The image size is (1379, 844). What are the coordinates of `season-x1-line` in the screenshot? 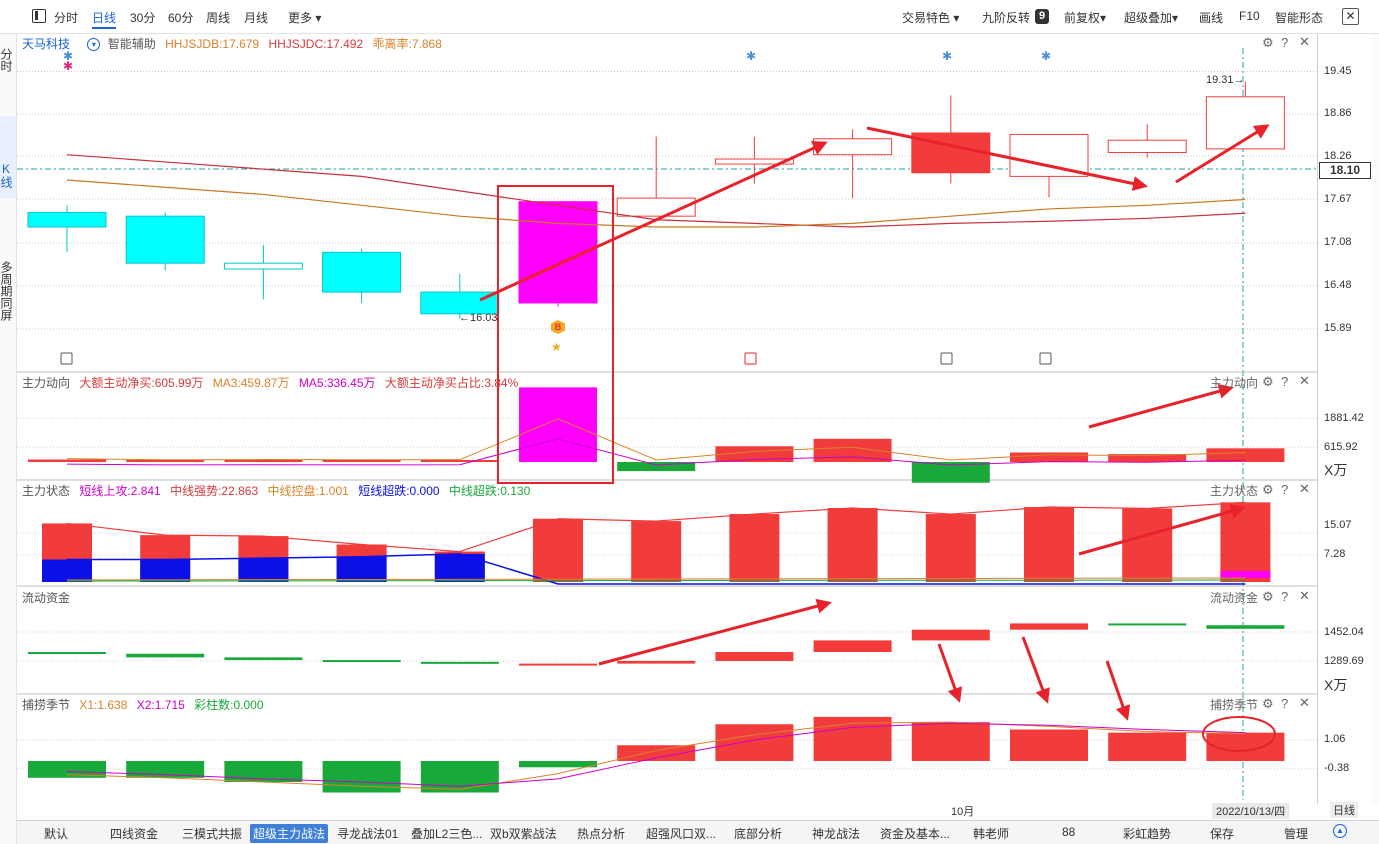 It's located at (656, 755).